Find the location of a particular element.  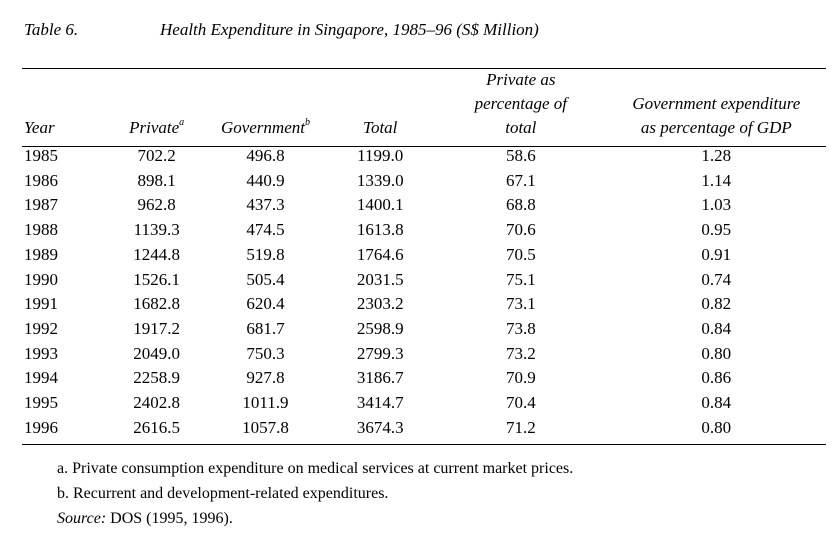

cell-government: 1057.8 is located at coordinates (265, 427).